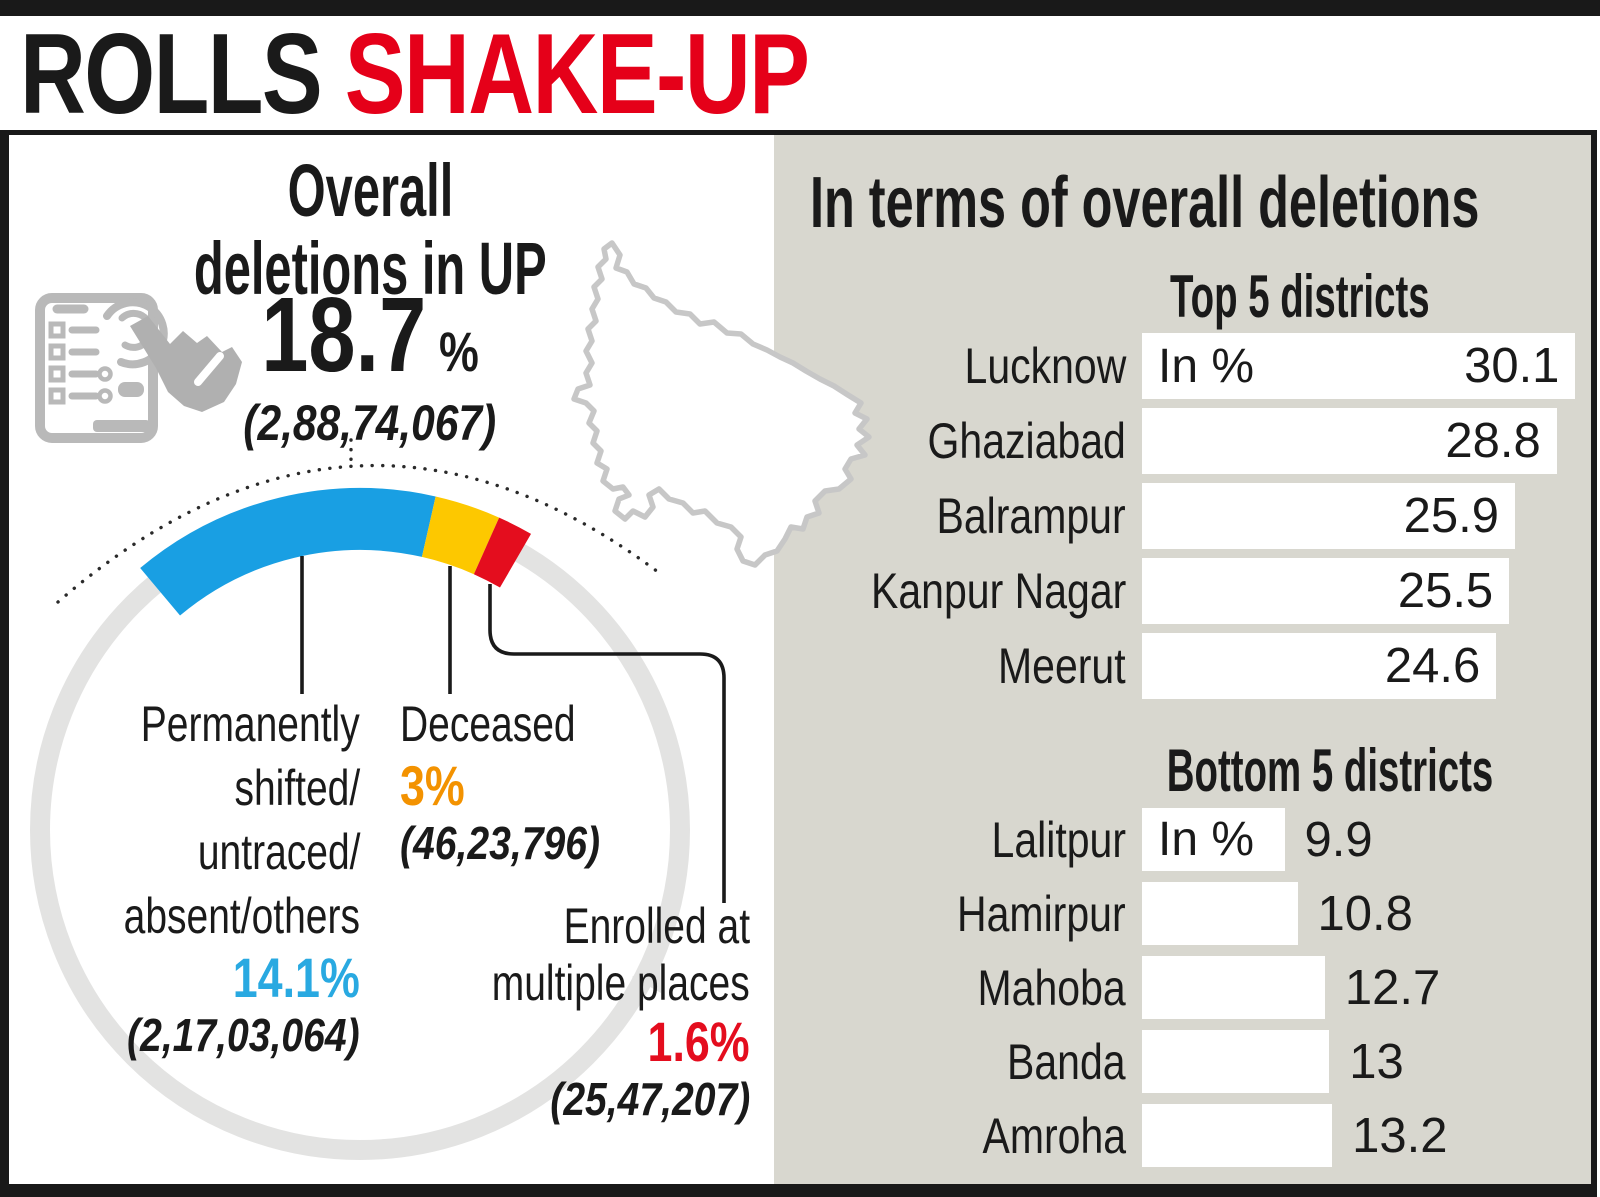 This screenshot has width=1600, height=1197. What do you see at coordinates (344, 335) in the screenshot?
I see `total-percent: 18.7` at bounding box center [344, 335].